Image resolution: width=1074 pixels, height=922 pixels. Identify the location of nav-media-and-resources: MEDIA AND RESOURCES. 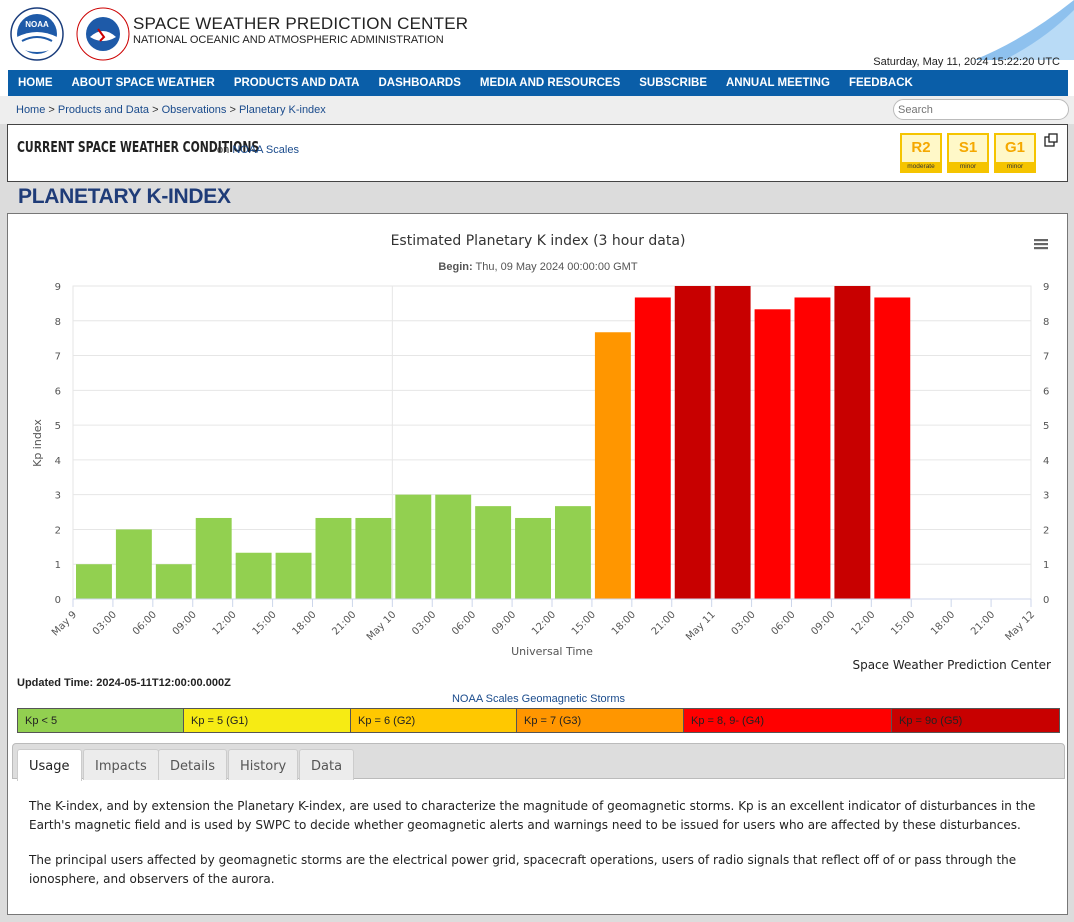
(550, 83).